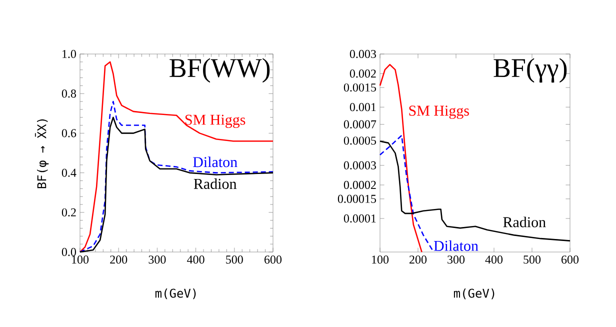  Describe the element at coordinates (69, 133) in the screenshot. I see `y-tick-label: 0.6` at that location.